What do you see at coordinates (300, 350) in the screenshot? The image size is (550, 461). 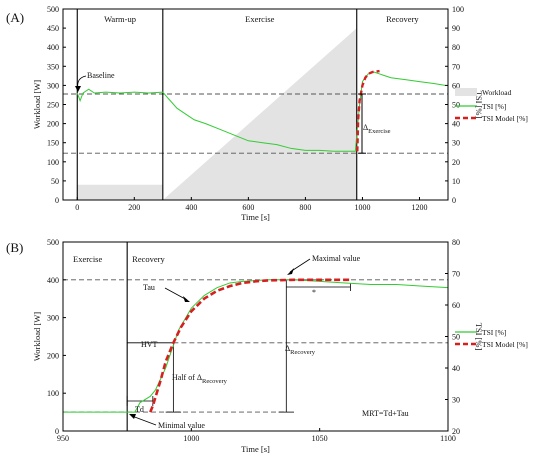 I see `delta-recovery-label: ΔRecovery` at bounding box center [300, 350].